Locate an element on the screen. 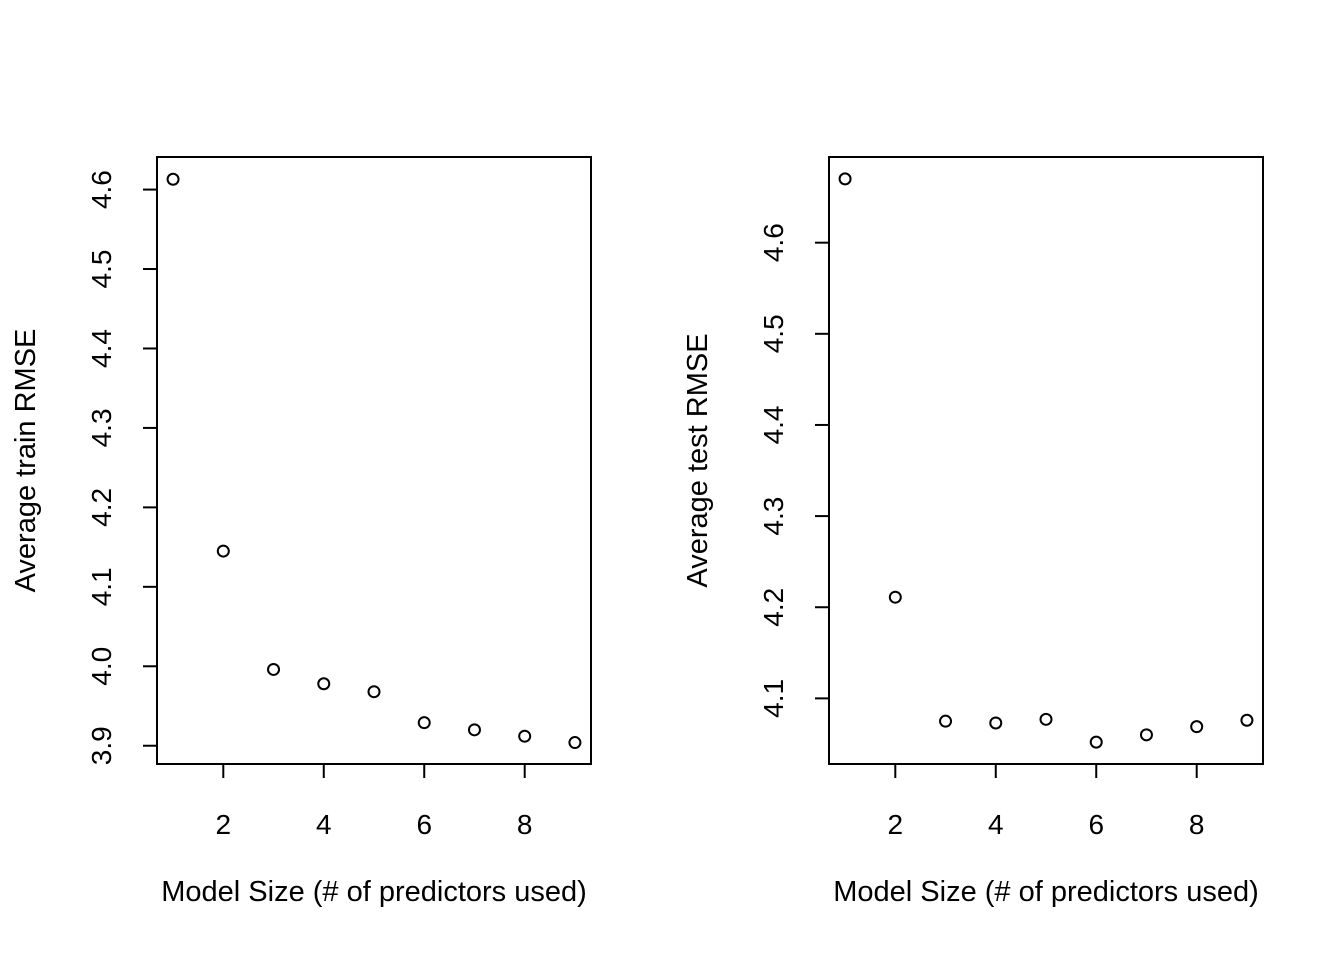 The width and height of the screenshot is (1344, 960). y-tick-label: 3.9 is located at coordinates (101, 745).